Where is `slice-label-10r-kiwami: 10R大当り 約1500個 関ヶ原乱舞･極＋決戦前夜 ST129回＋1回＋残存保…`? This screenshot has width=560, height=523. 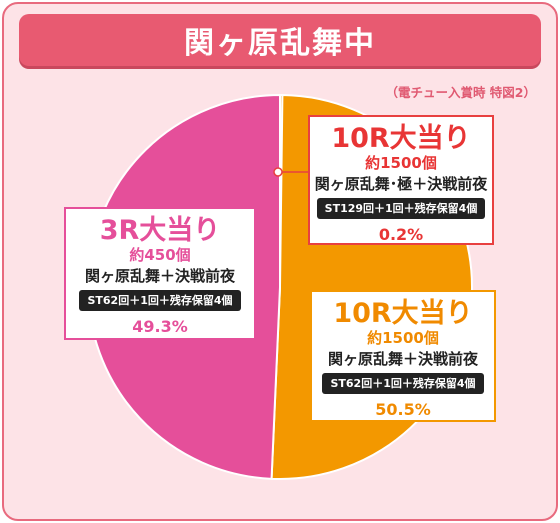
slice-label-10r-kiwami: 10R大当り 約1500個 関ヶ原乱舞･極＋決戦前夜 ST129回＋1回＋残存保… is located at coordinates (401, 180).